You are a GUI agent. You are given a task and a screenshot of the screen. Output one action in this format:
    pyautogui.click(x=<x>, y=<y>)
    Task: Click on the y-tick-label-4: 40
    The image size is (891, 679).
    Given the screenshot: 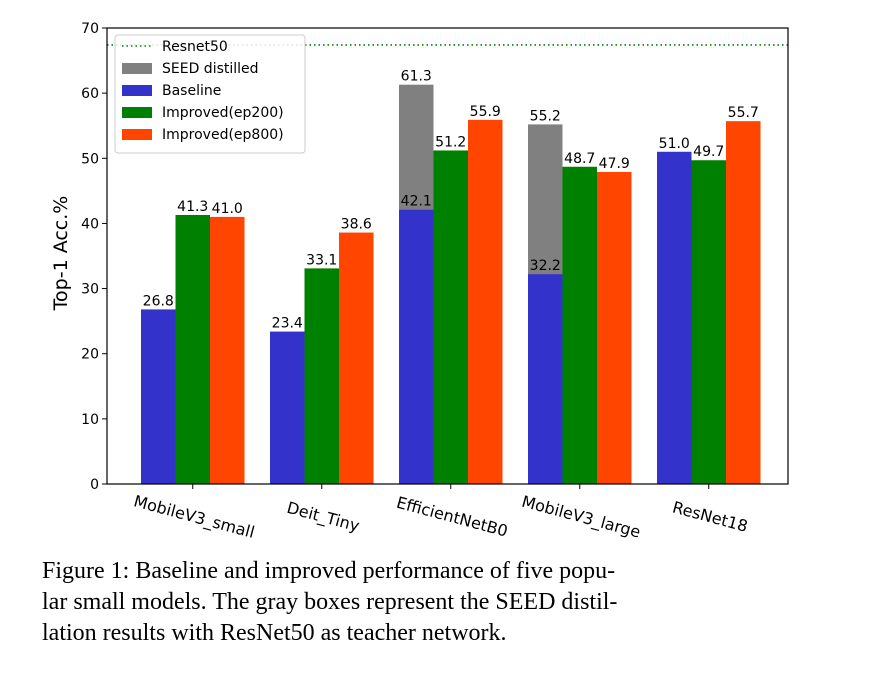 What is the action you would take?
    pyautogui.click(x=90, y=224)
    